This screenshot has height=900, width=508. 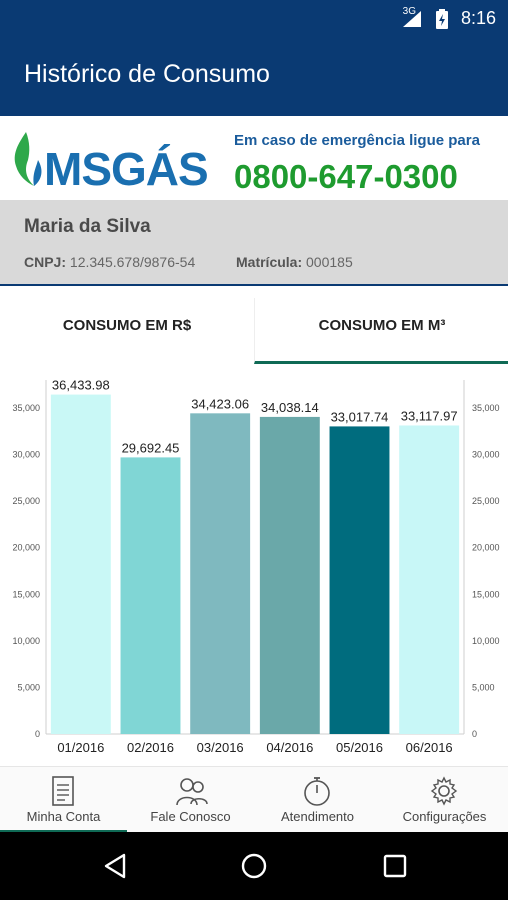 I want to click on y-tick-label-left: 35,000, so click(x=26, y=408).